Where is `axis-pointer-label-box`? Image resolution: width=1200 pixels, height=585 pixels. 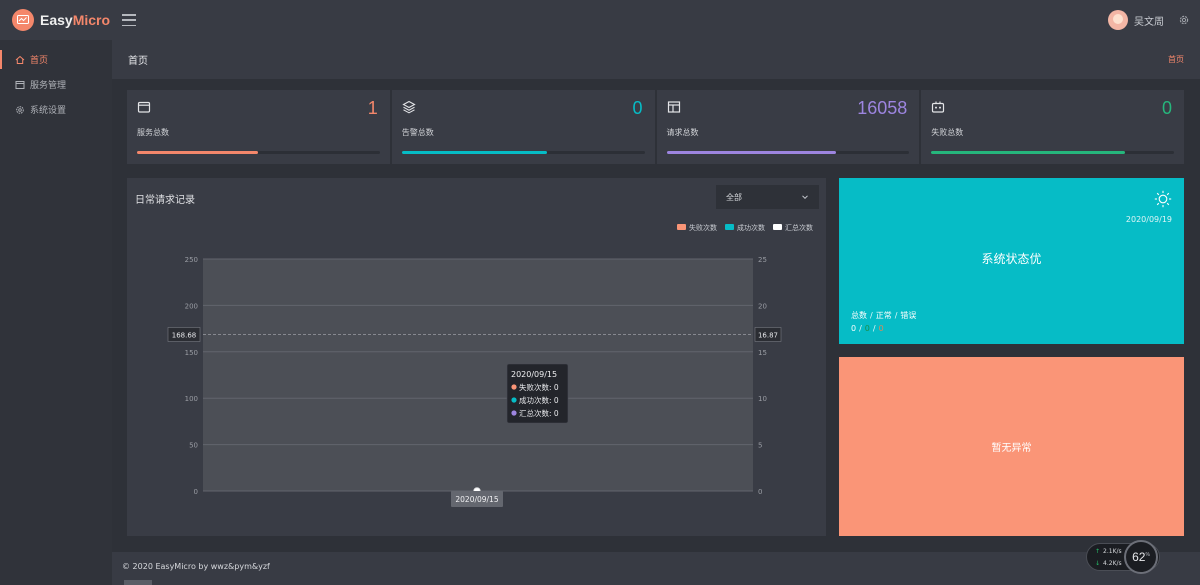
axis-pointer-label-box is located at coordinates (477, 499).